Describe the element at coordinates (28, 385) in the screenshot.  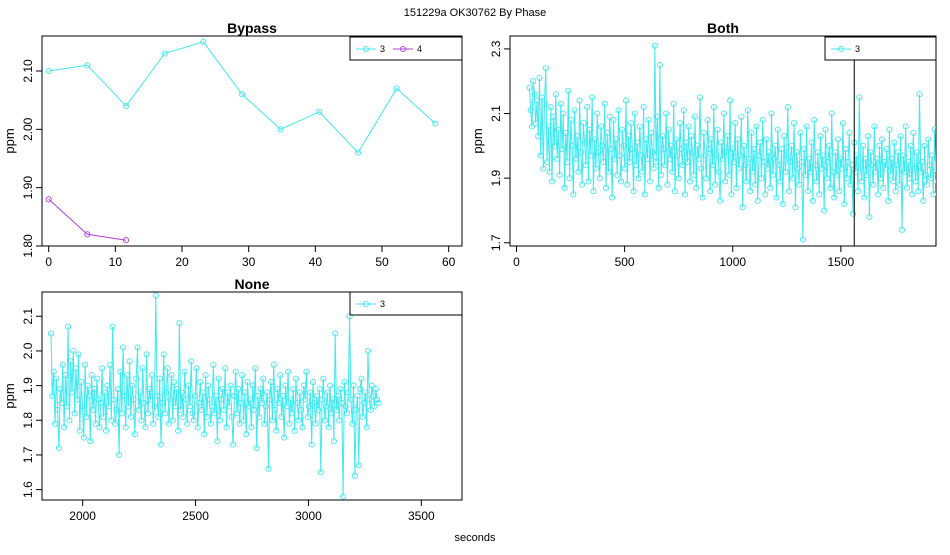
I see `ytick-label-none: 1.9` at that location.